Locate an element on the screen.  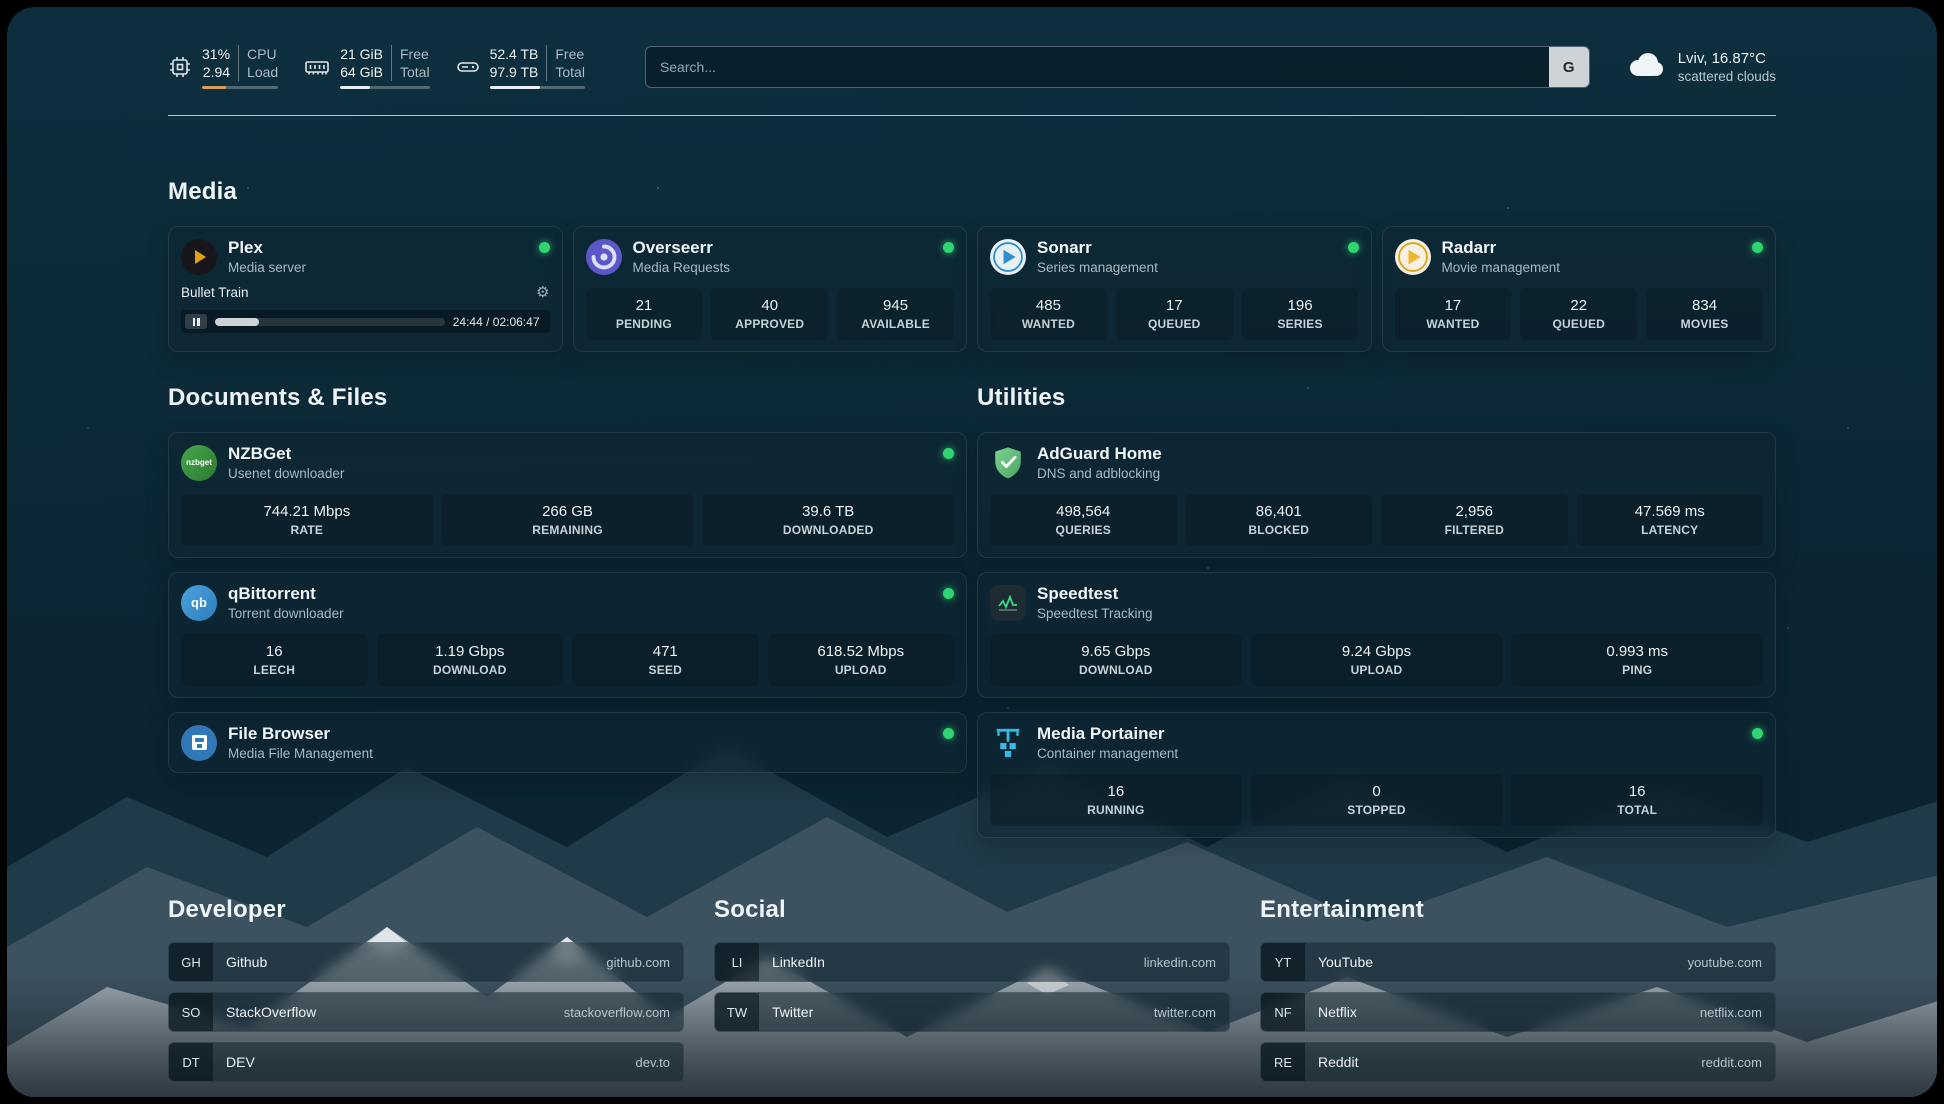
service-name: qBittorrent is located at coordinates (272, 593).